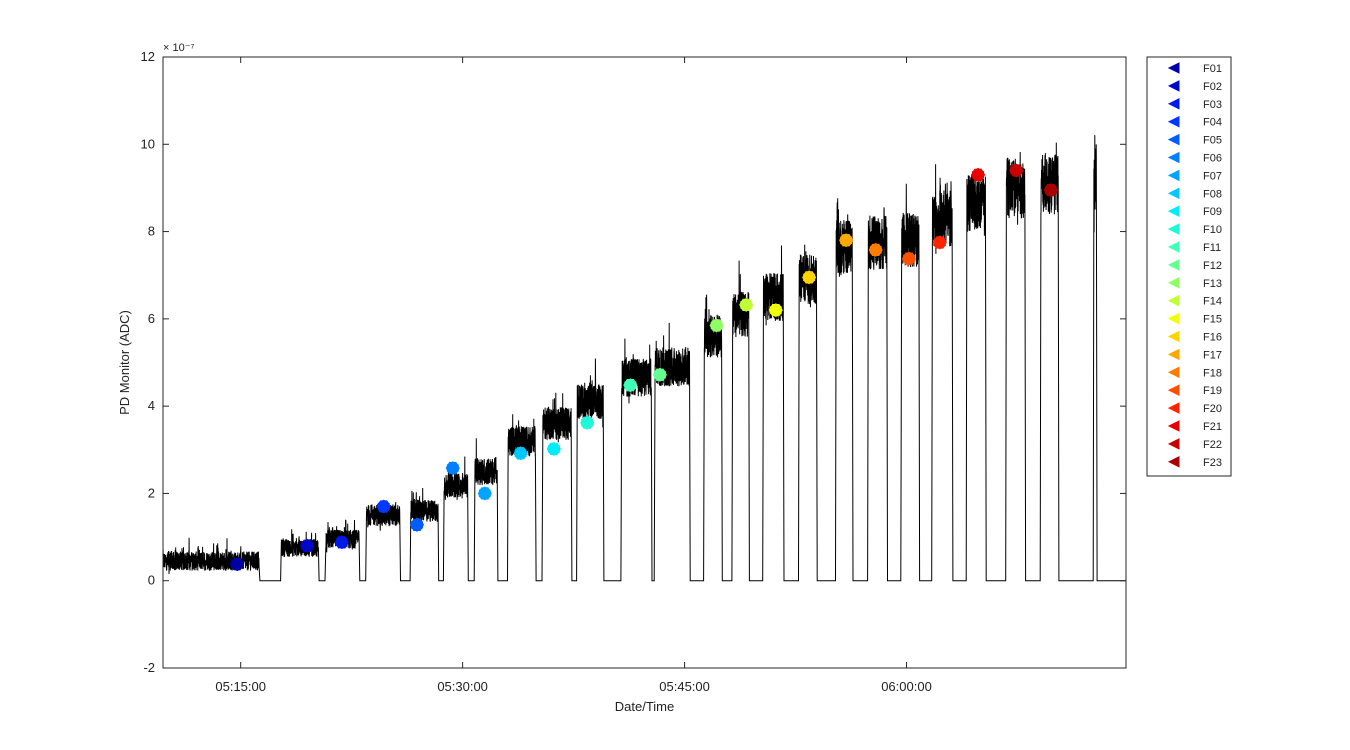  What do you see at coordinates (659, 374) in the screenshot?
I see `marker-f12` at bounding box center [659, 374].